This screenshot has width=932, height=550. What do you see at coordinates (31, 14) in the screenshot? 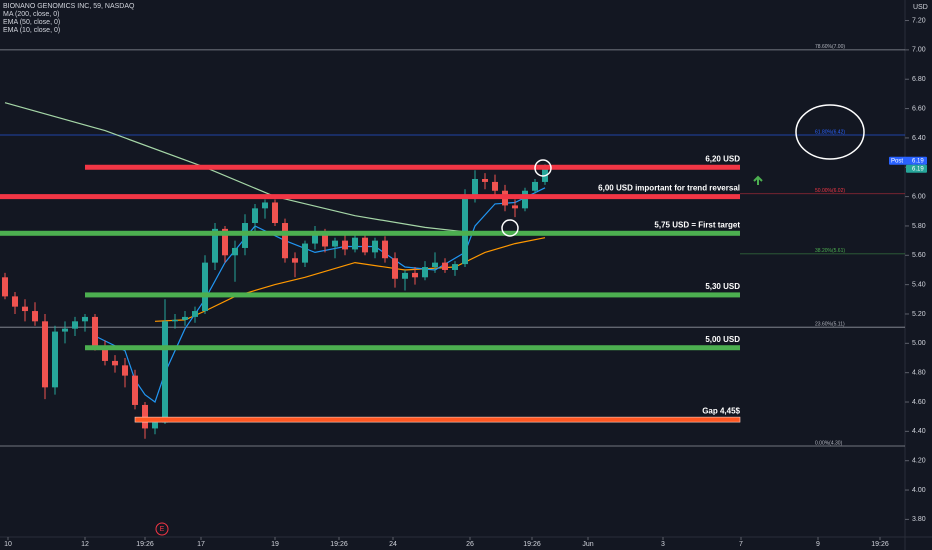
I see `indicator-label: MA (200, close, 0)` at bounding box center [31, 14].